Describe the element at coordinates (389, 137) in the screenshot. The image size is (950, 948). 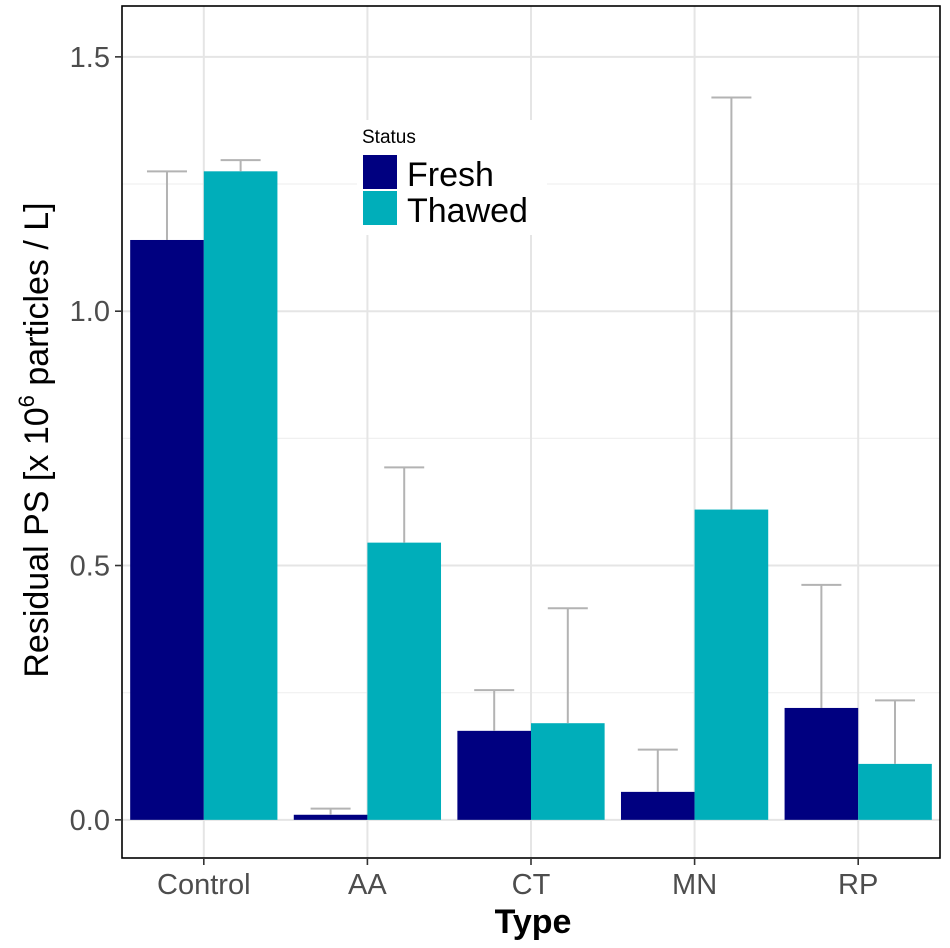
I see `legend-title: Status` at that location.